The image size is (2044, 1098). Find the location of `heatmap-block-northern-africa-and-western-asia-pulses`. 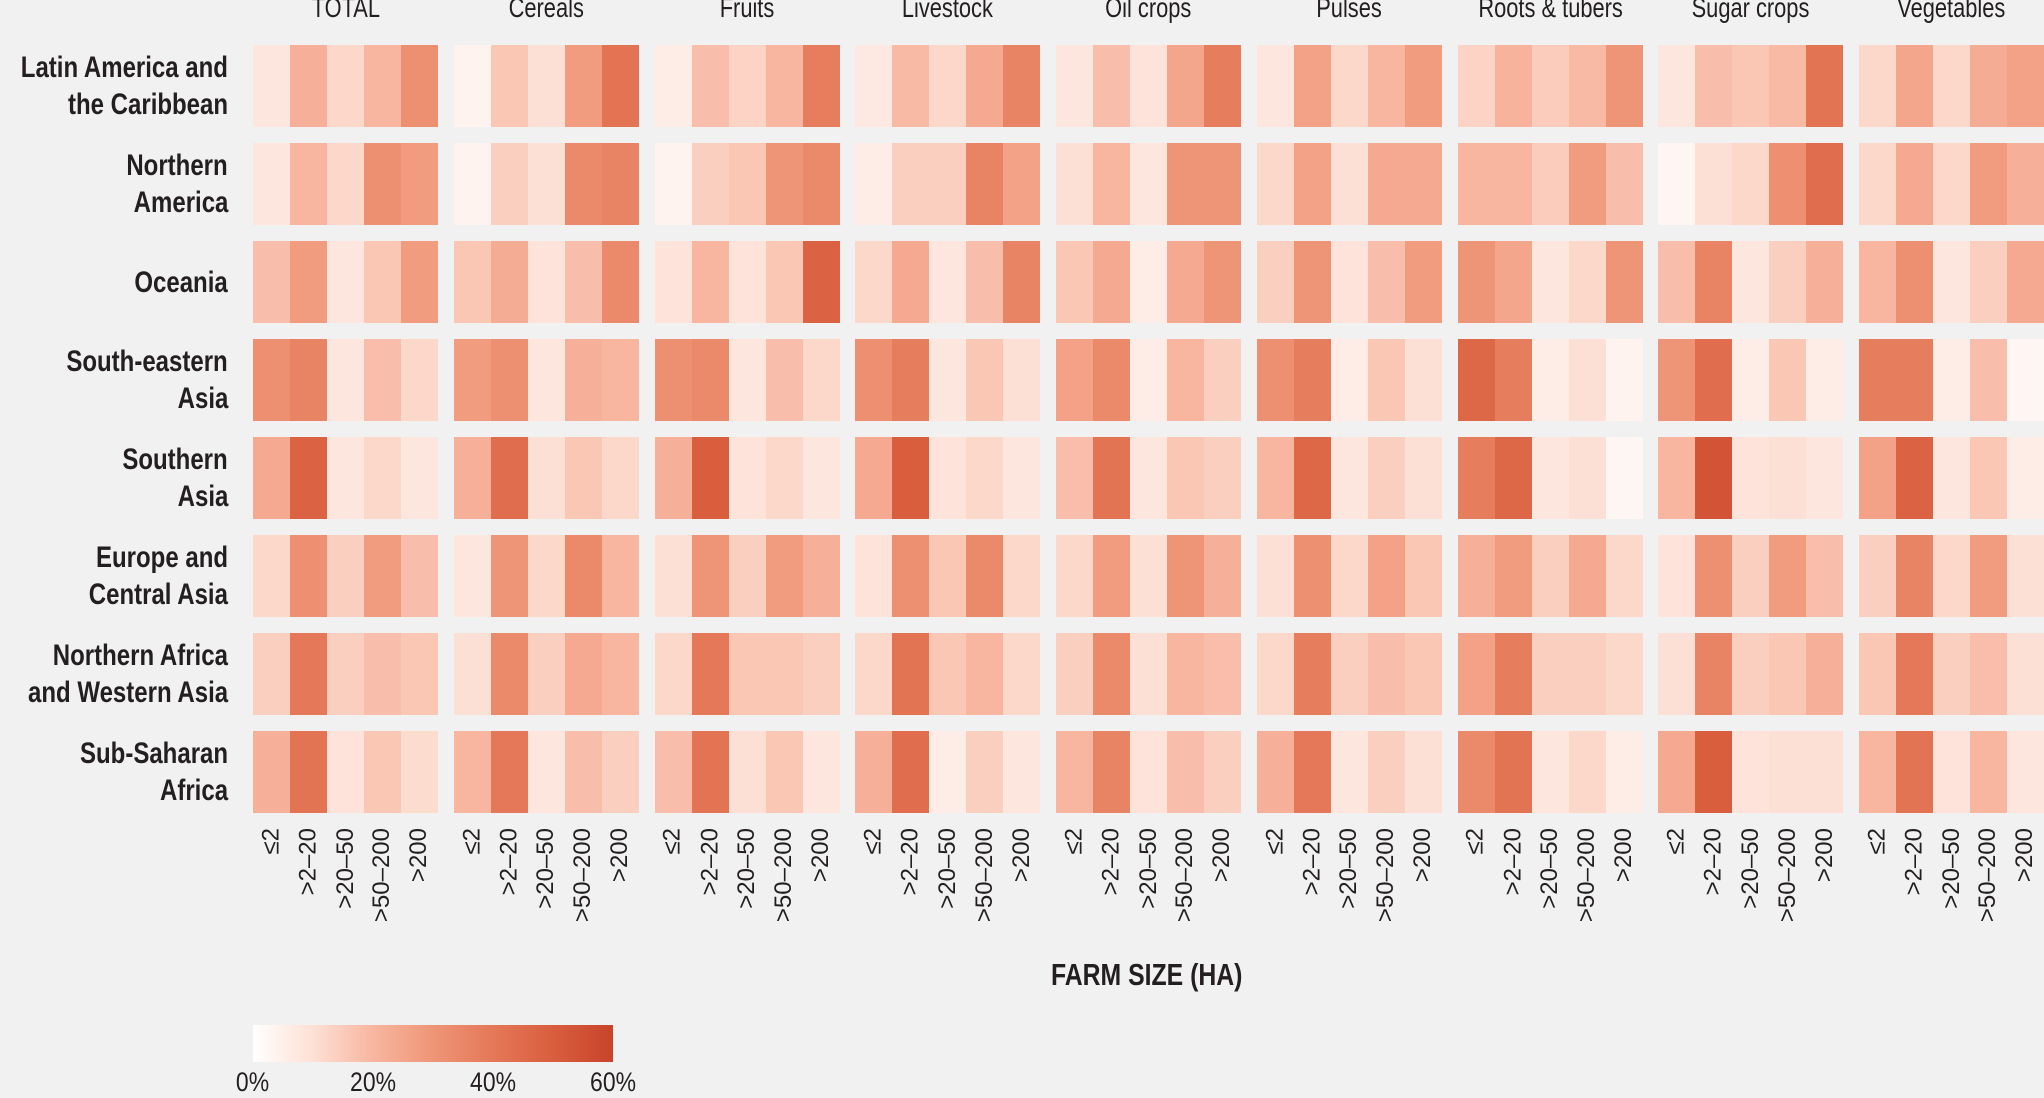

heatmap-block-northern-africa-and-western-asia-pulses is located at coordinates (1349, 674).